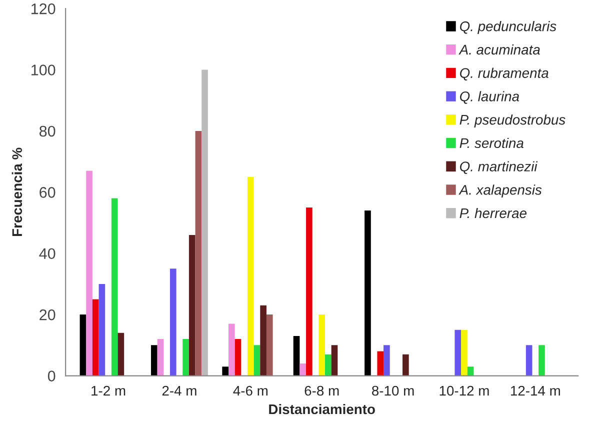  What do you see at coordinates (109, 391) in the screenshot?
I see `x-tick-label: 1-2 m` at bounding box center [109, 391].